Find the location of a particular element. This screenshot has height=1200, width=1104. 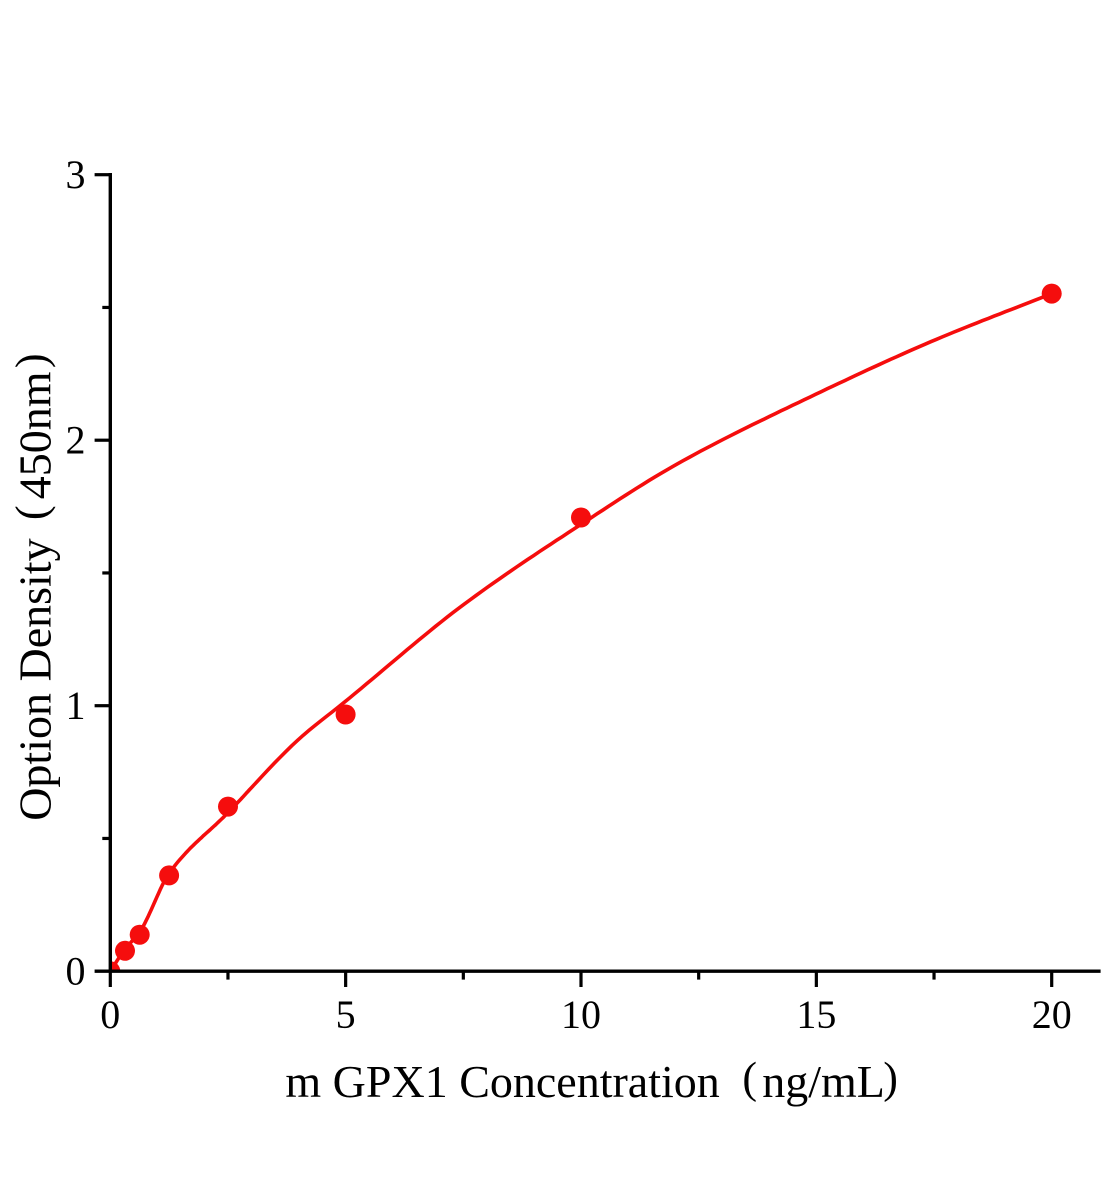

svg-text: 15 is located at coordinates (816, 1014).